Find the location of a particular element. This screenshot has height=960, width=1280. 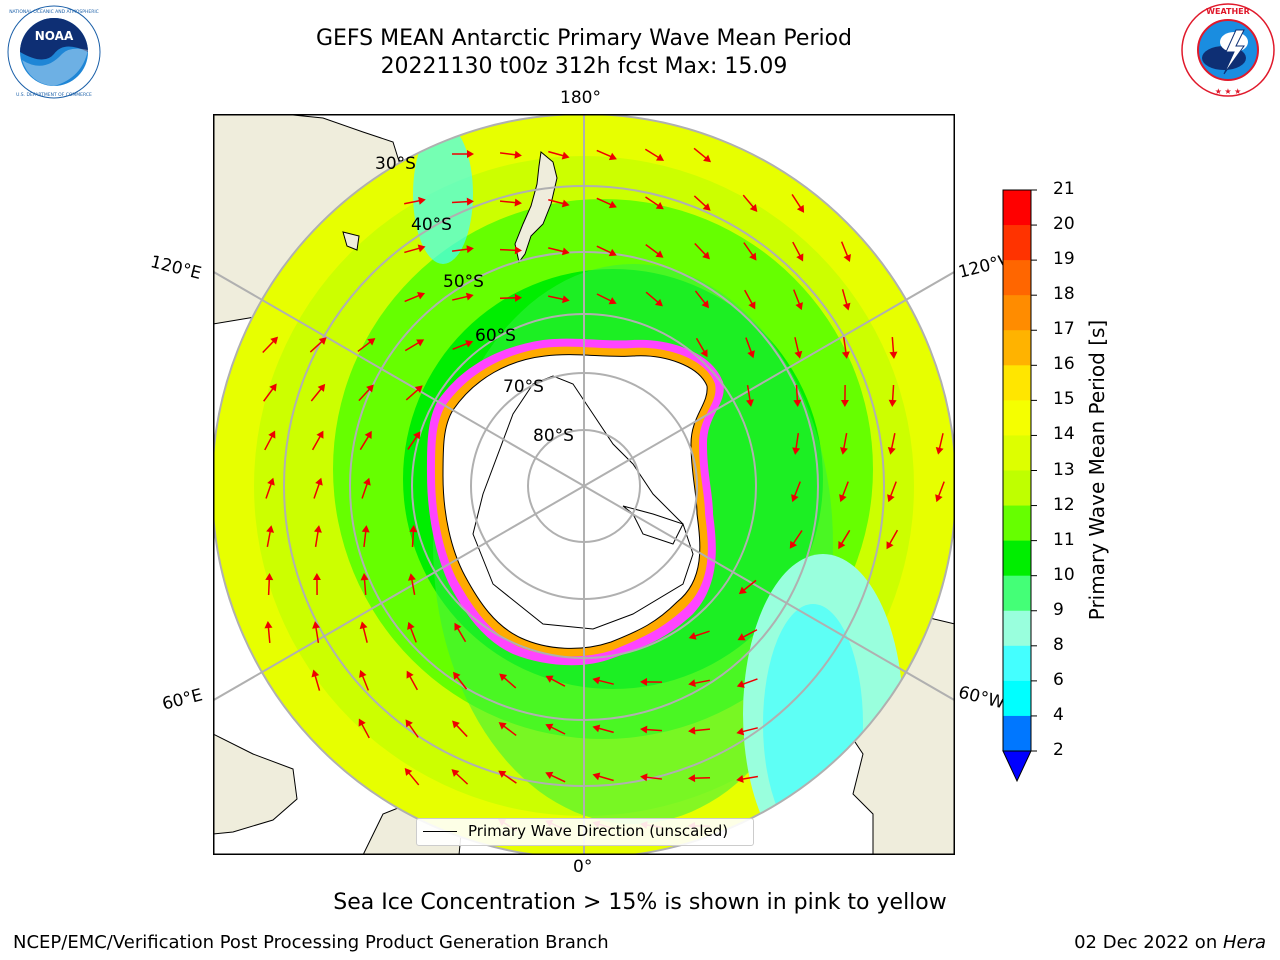

colorbar-tick-label: 2 is located at coordinates (1058, 750).